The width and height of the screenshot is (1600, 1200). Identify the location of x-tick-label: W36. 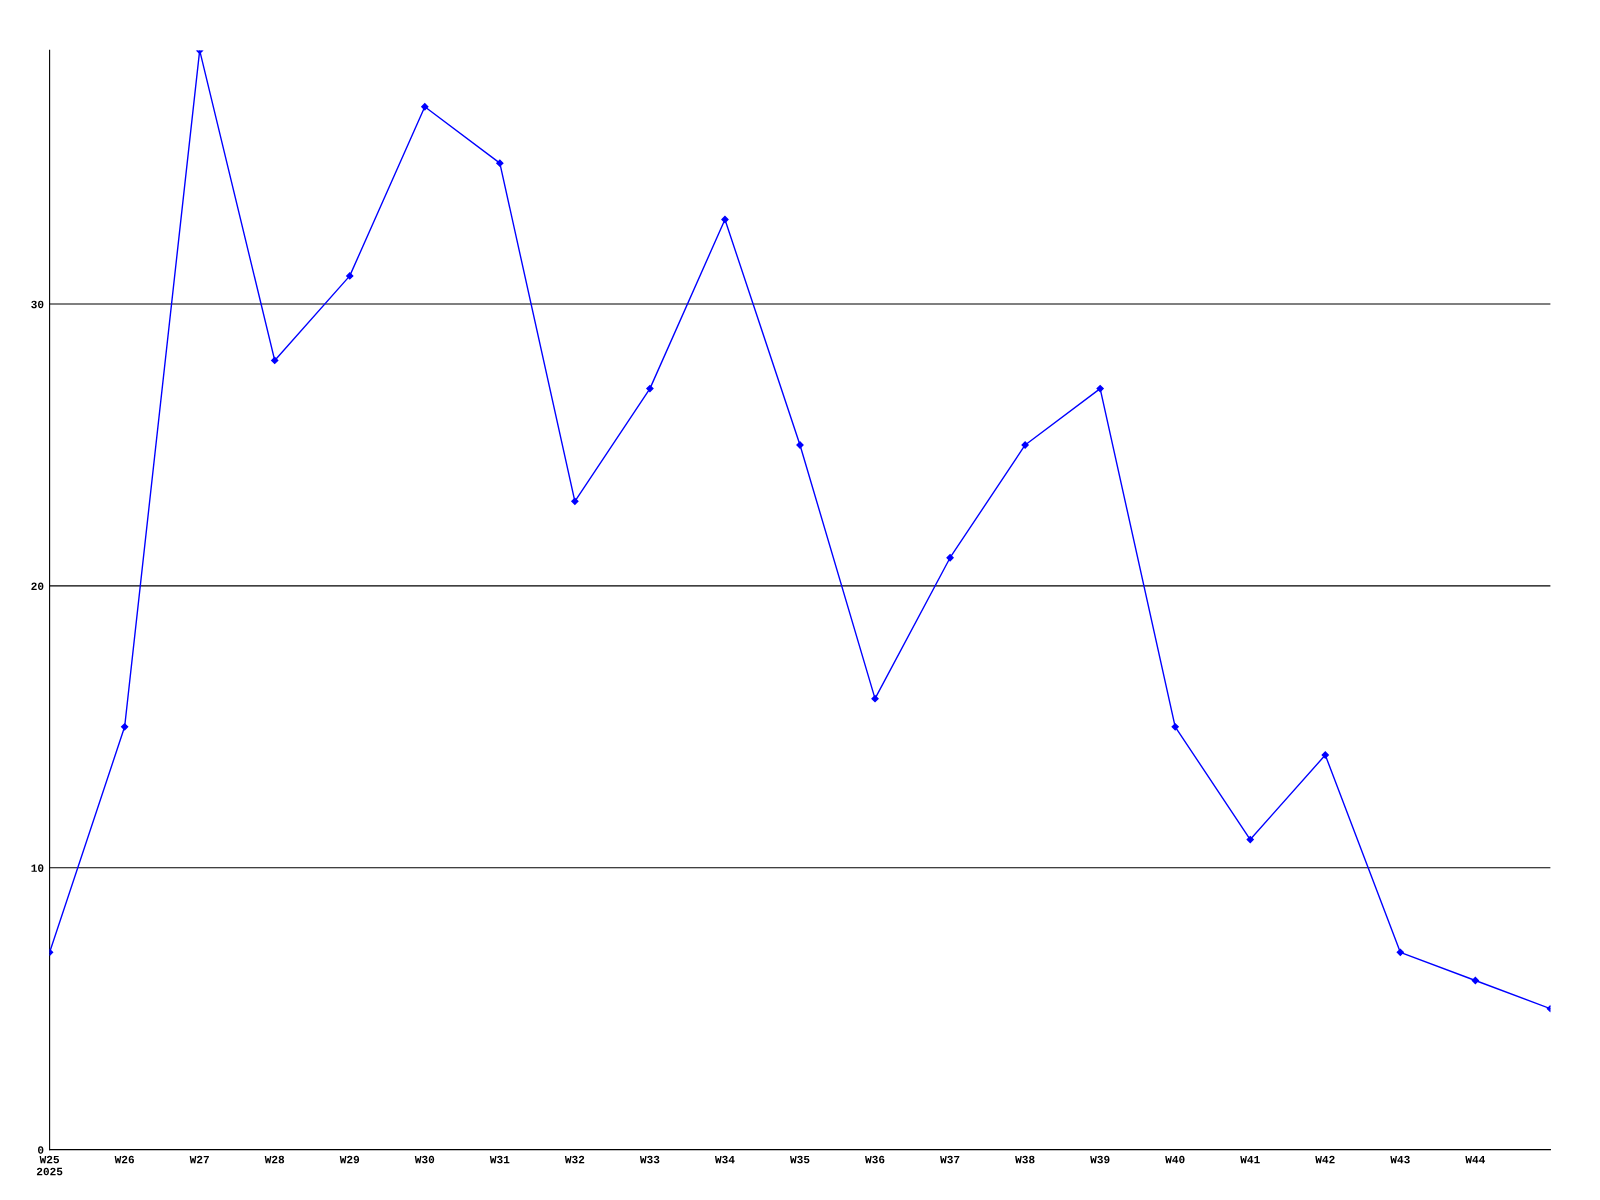
(875, 1159).